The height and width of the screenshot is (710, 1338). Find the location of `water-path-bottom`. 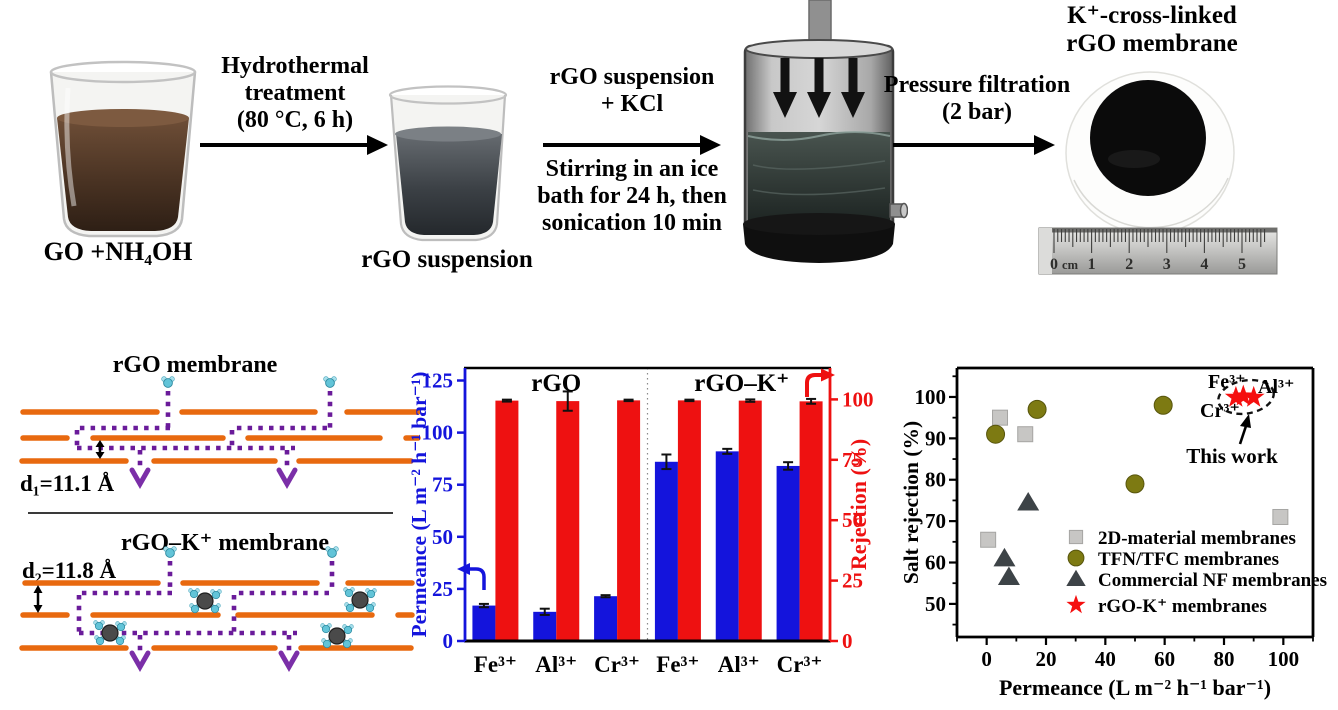

water-path-bottom is located at coordinates (205, 607).